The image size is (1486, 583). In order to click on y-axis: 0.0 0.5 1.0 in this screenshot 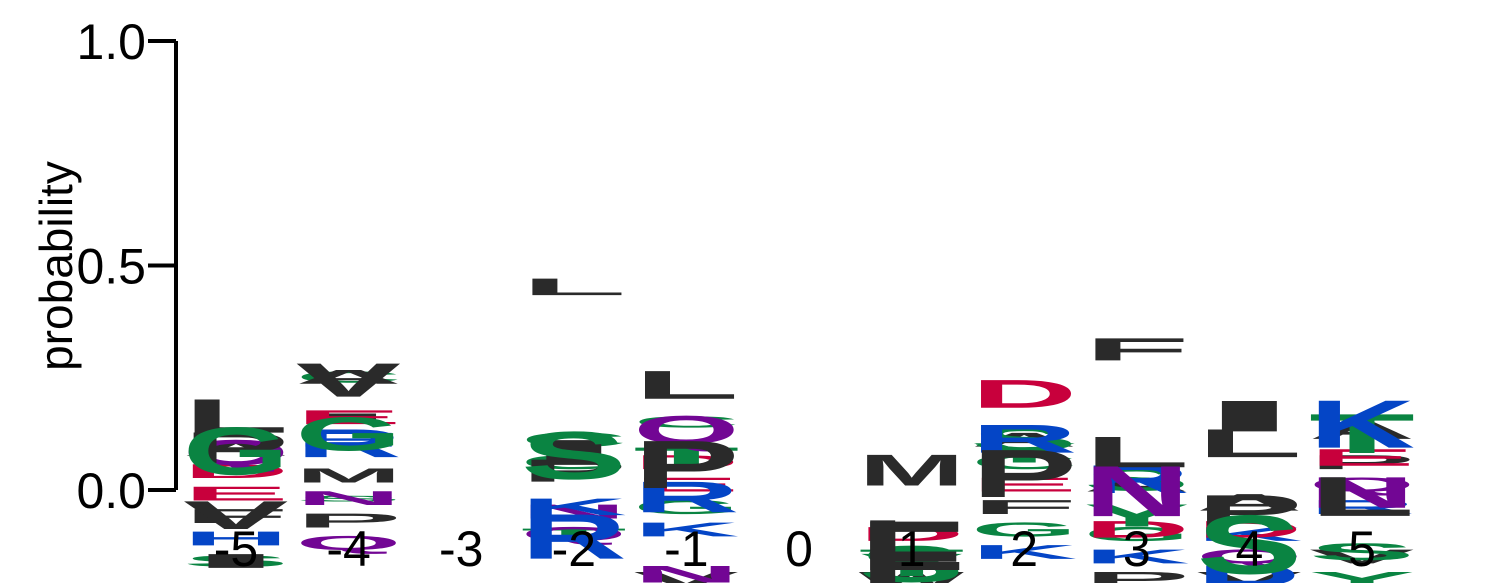, I will do `click(127, 266)`.